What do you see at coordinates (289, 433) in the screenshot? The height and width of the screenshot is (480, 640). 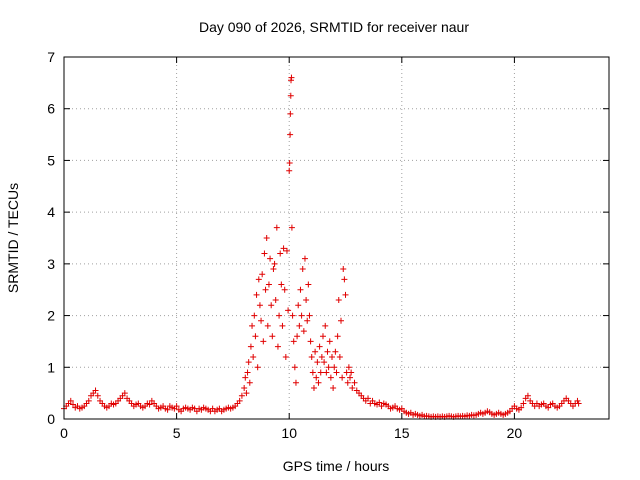 I see `x-tick-label: 10` at bounding box center [289, 433].